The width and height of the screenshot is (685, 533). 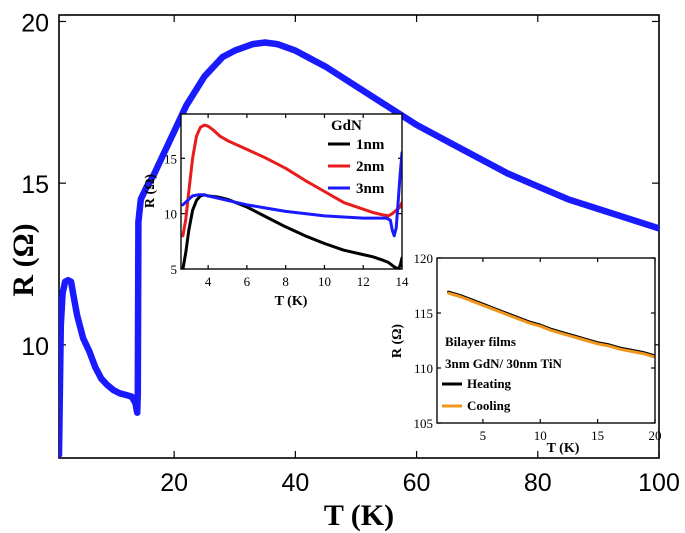 What do you see at coordinates (370, 145) in the screenshot?
I see `inset-gdn-legend-label: 1nm` at bounding box center [370, 145].